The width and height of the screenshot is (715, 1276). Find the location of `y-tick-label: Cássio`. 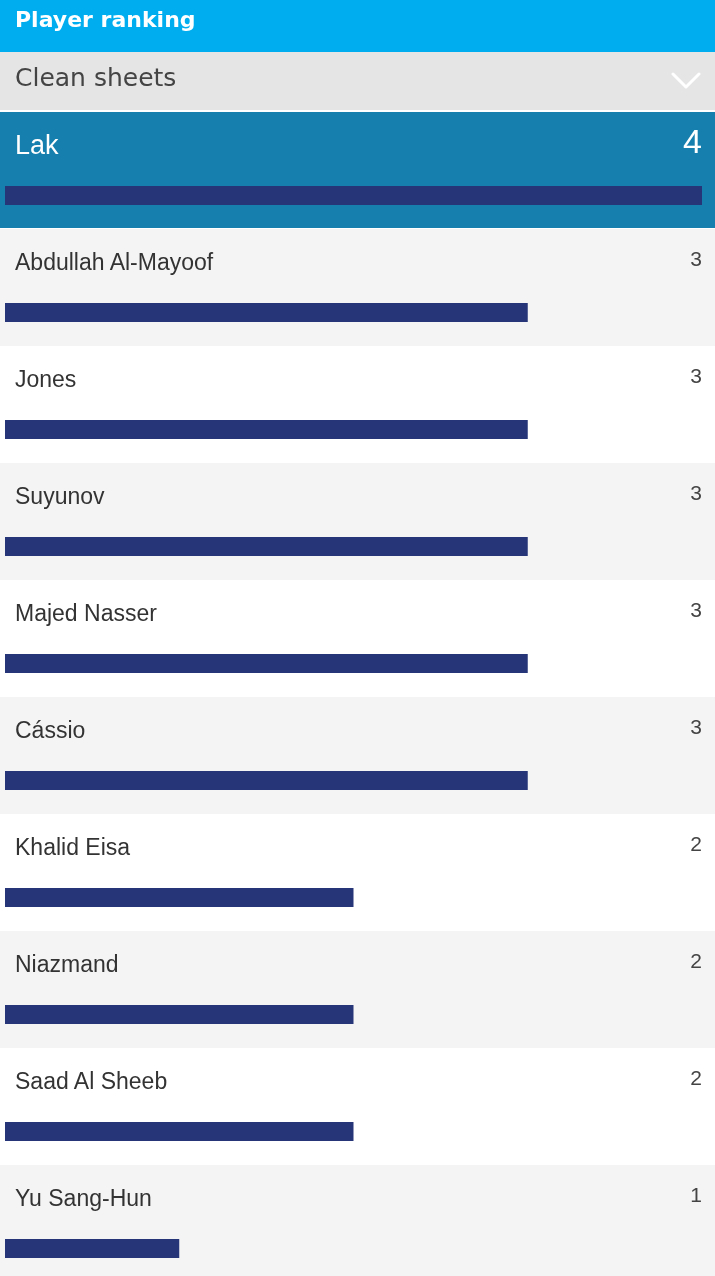

y-tick-label: Cássio is located at coordinates (50, 729).